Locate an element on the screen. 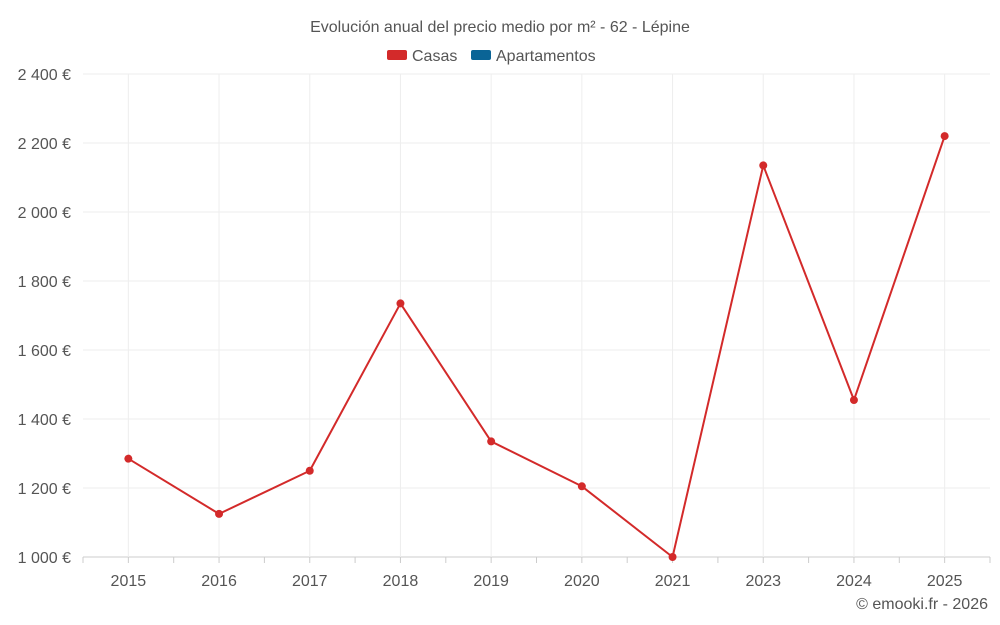 The image size is (1000, 625). x-tick-label: 2019 is located at coordinates (491, 581).